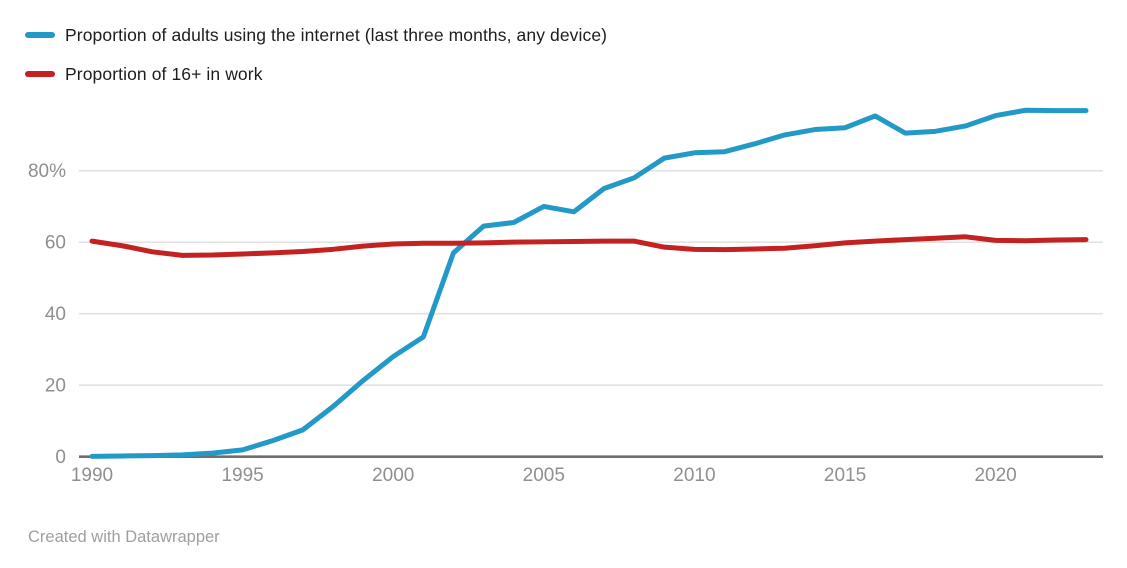  What do you see at coordinates (393, 475) in the screenshot?
I see `x-tick-label: 2000` at bounding box center [393, 475].